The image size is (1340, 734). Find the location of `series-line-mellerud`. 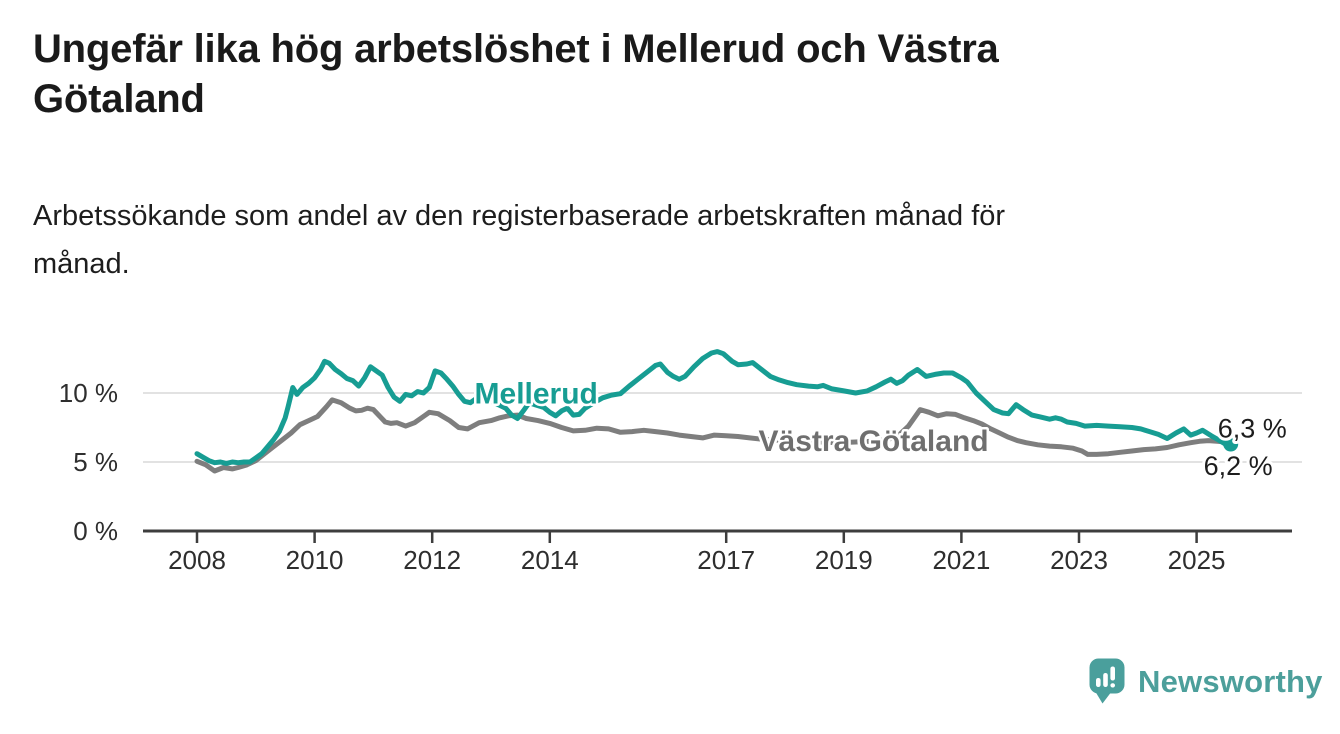

series-line-mellerud is located at coordinates (714, 407).